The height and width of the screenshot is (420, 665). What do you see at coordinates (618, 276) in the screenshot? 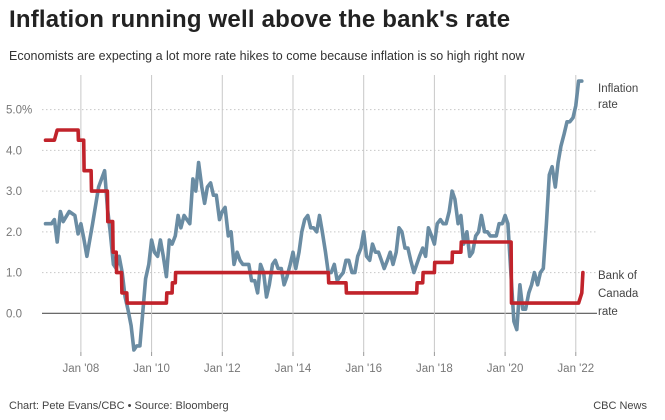
I see `bank-rate-series-label: Bank of` at bounding box center [618, 276].